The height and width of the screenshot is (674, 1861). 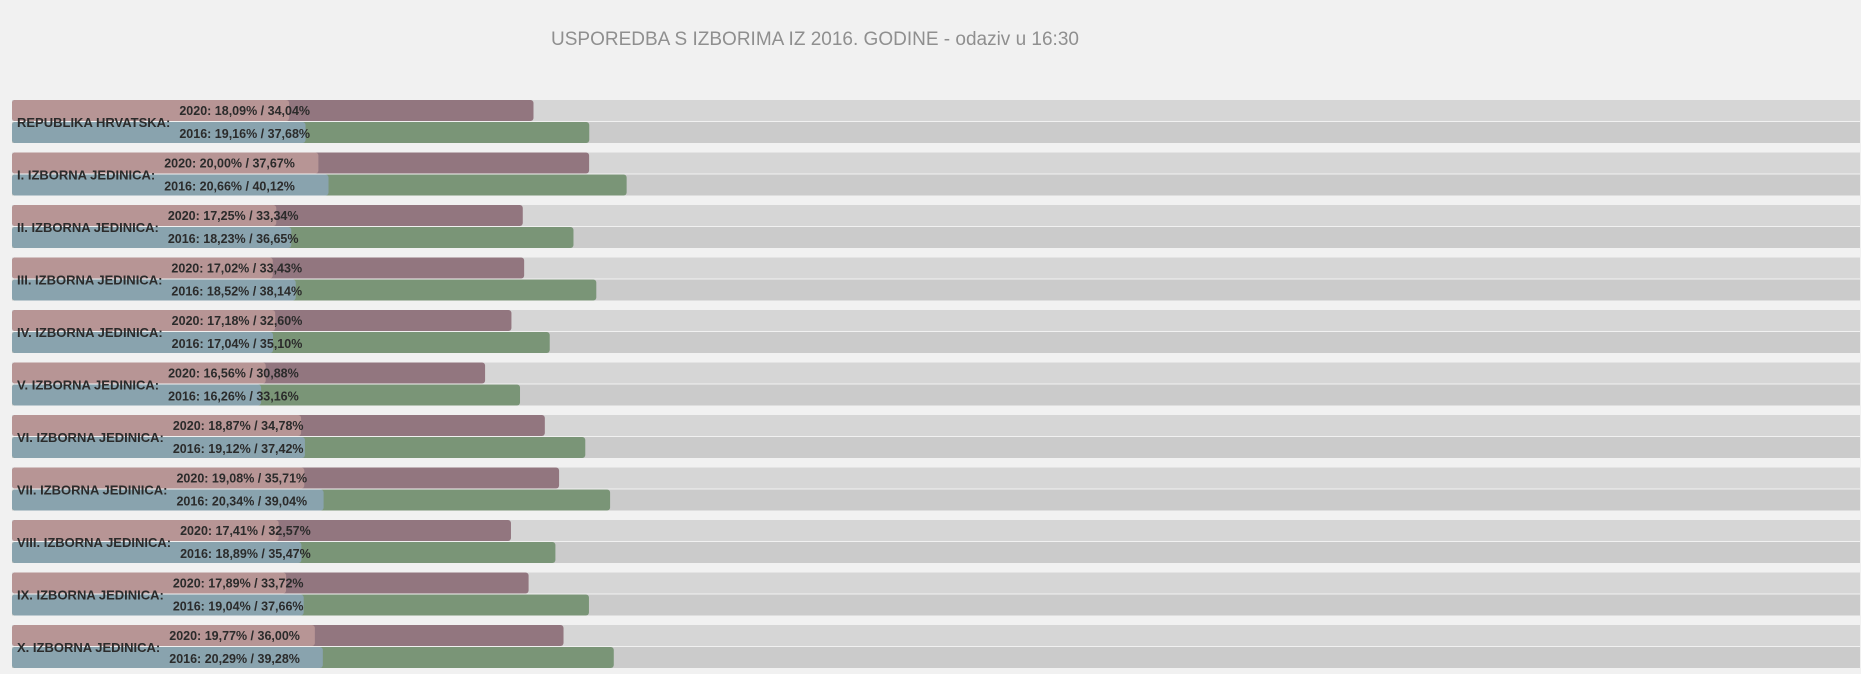 What do you see at coordinates (88, 385) in the screenshot?
I see `category-label: V. IZBORNA JEDINICA:` at bounding box center [88, 385].